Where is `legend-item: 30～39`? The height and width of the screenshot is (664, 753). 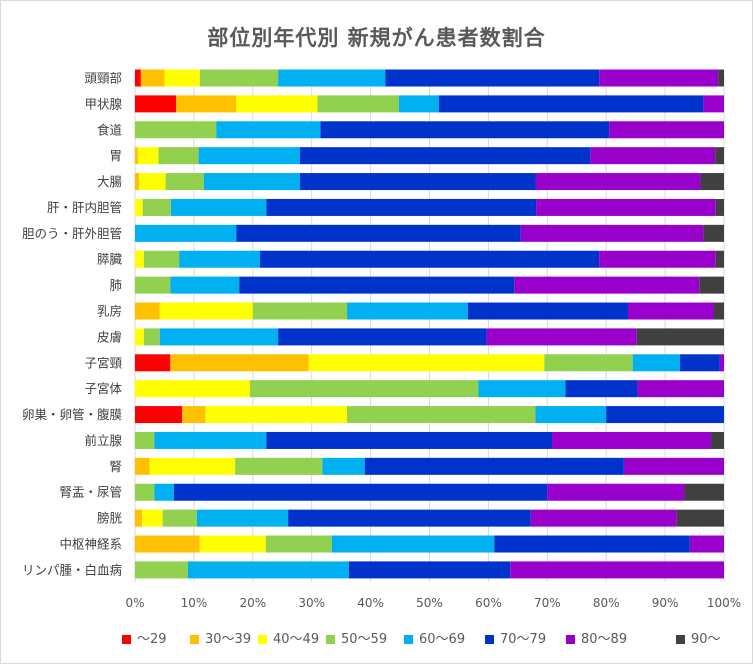
legend-item: 30～39 is located at coordinates (220, 637).